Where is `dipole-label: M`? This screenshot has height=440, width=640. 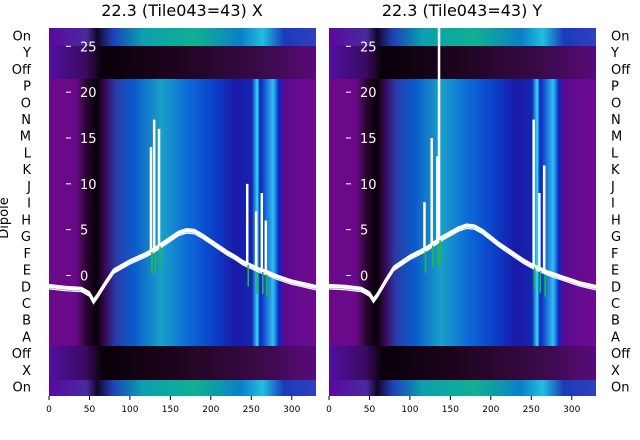 dipole-label: M is located at coordinates (616, 137).